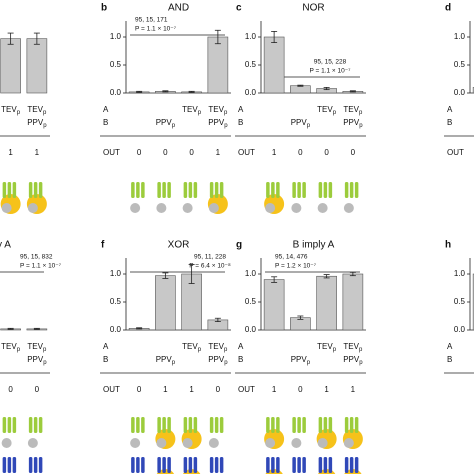  What do you see at coordinates (239, 245) in the screenshot?
I see `panel-letter: g` at bounding box center [239, 245].